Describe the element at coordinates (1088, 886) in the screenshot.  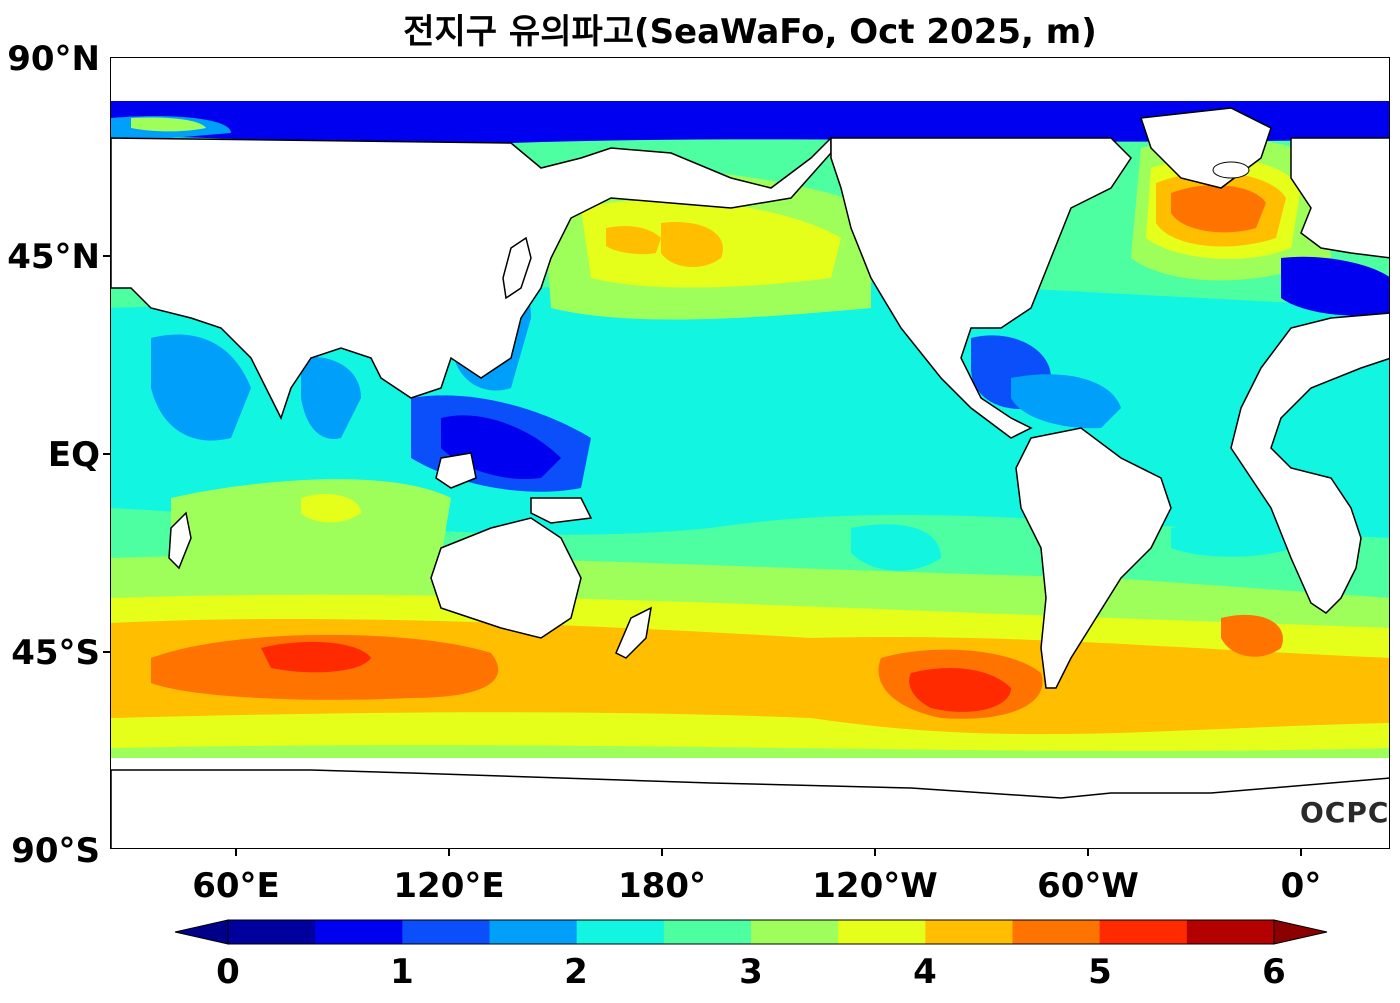
I see `x-label-60w: 60°W` at that location.